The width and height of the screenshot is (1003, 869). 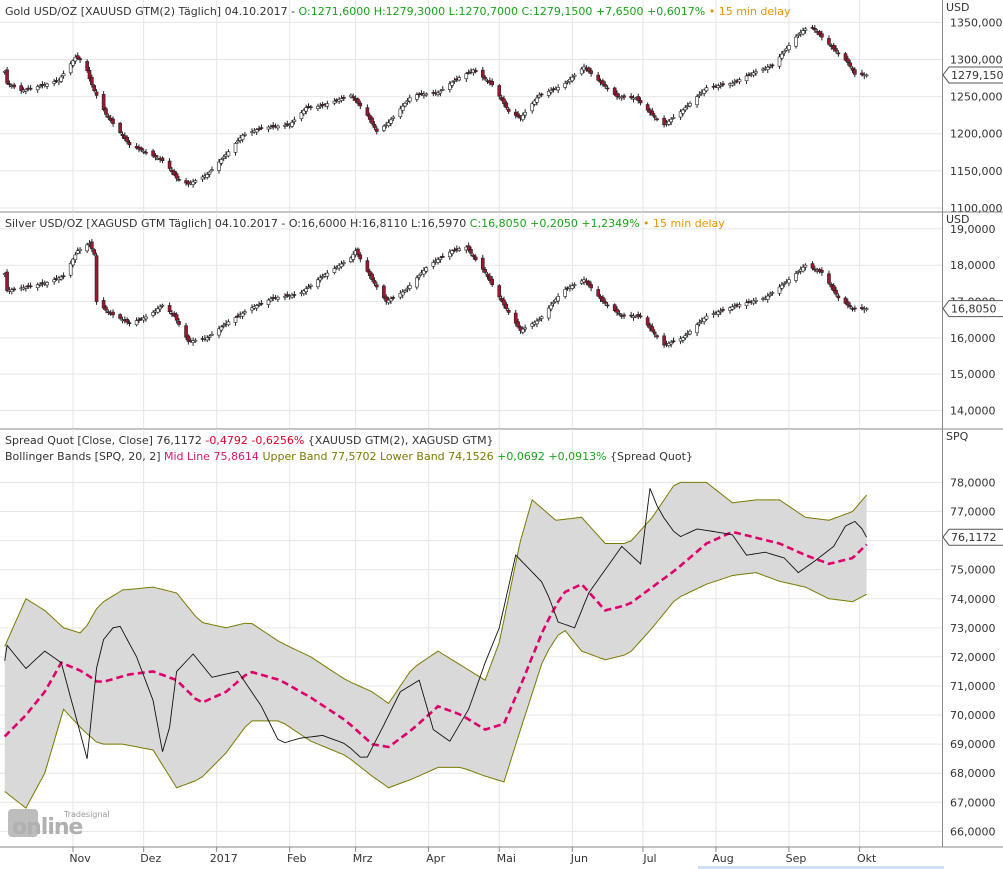 I want to click on silver-last-value-text: 16,8050, so click(x=974, y=309).